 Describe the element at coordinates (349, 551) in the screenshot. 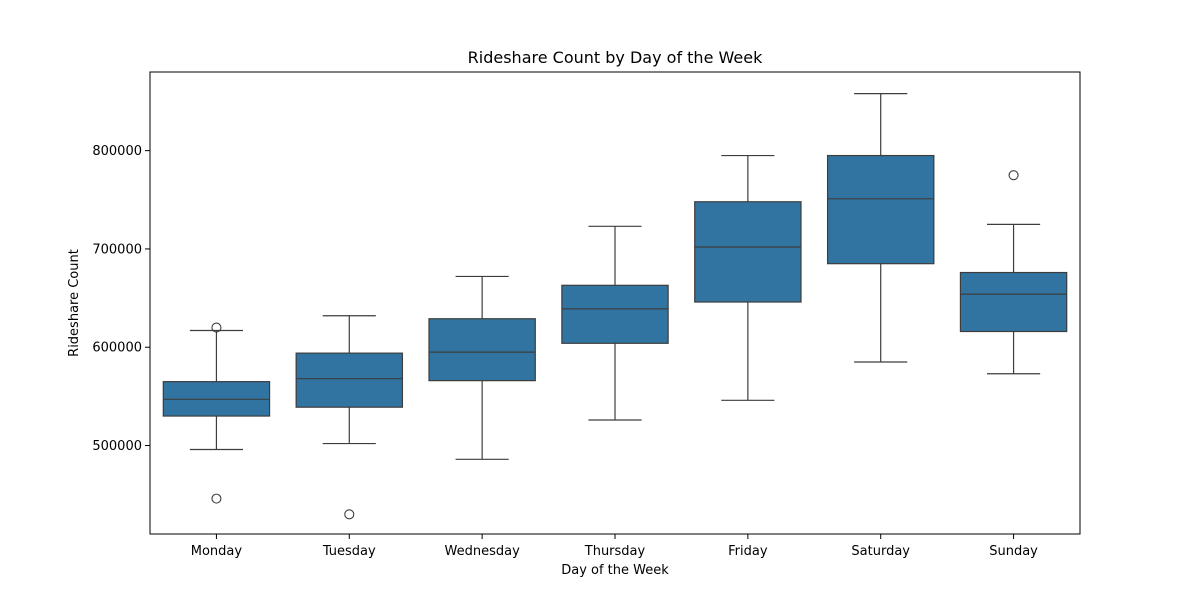

I see `x-tick-label-tuesday: Tuesday` at that location.